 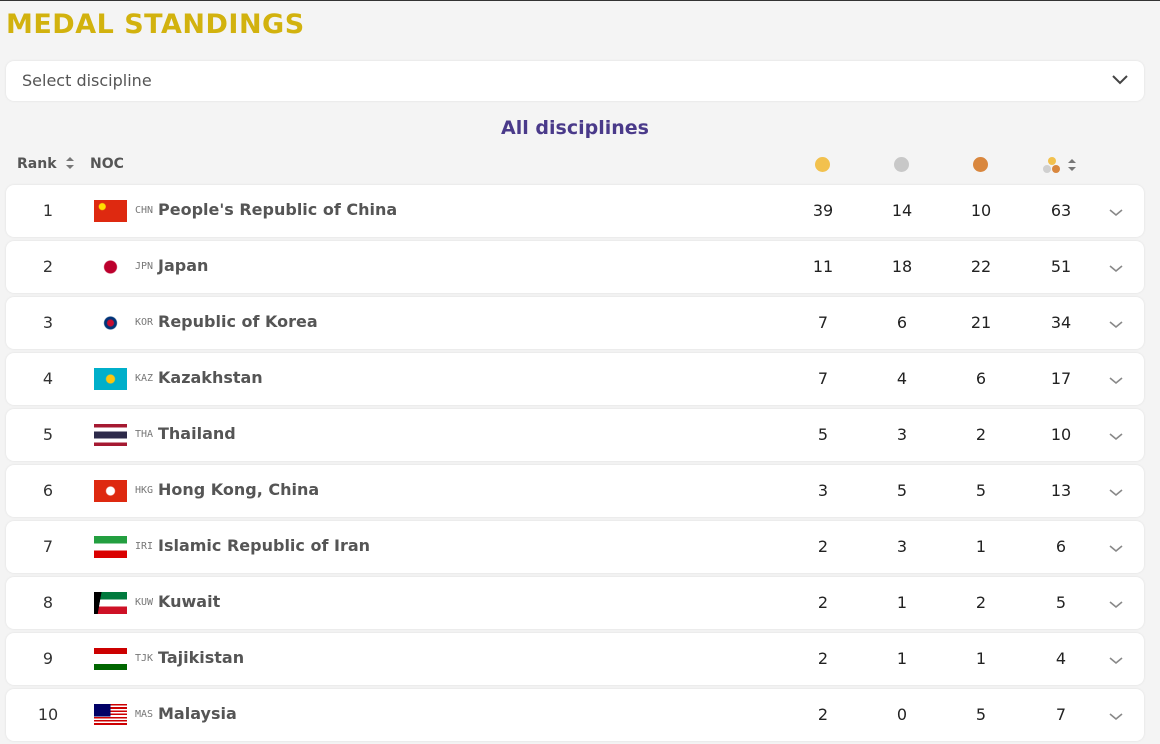 What do you see at coordinates (902, 378) in the screenshot?
I see `silver-count: 4` at bounding box center [902, 378].